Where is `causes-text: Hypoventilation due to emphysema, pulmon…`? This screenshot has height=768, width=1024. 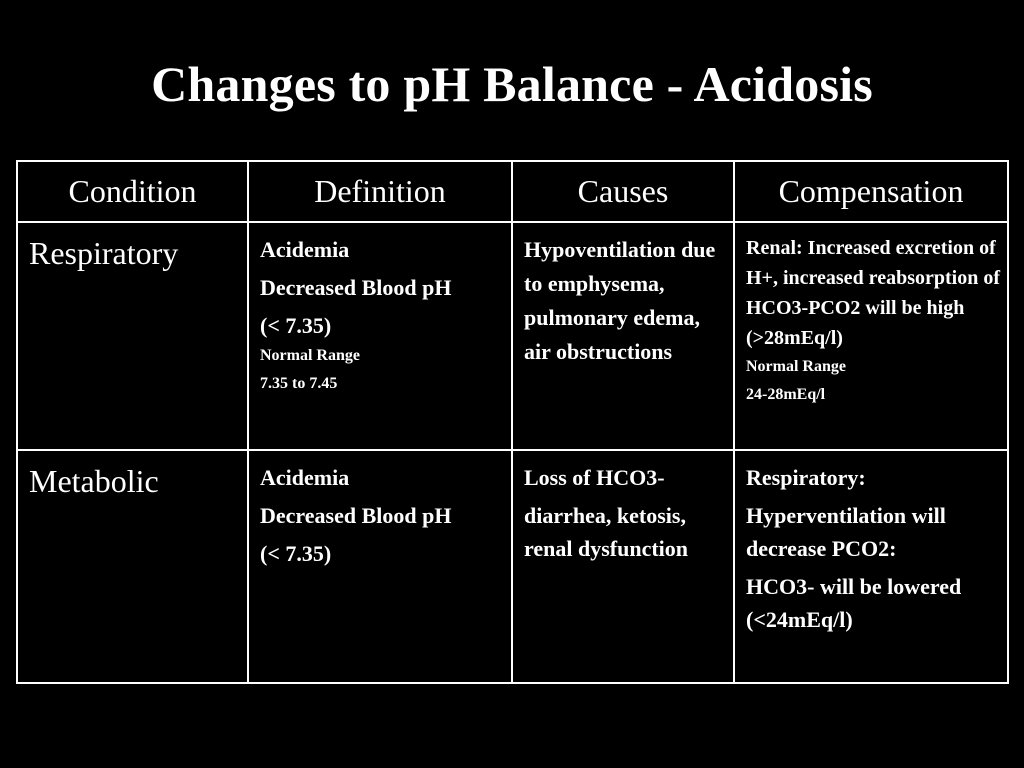 causes-text: Hypoventilation due to emphysema, pulmon… is located at coordinates (620, 300).